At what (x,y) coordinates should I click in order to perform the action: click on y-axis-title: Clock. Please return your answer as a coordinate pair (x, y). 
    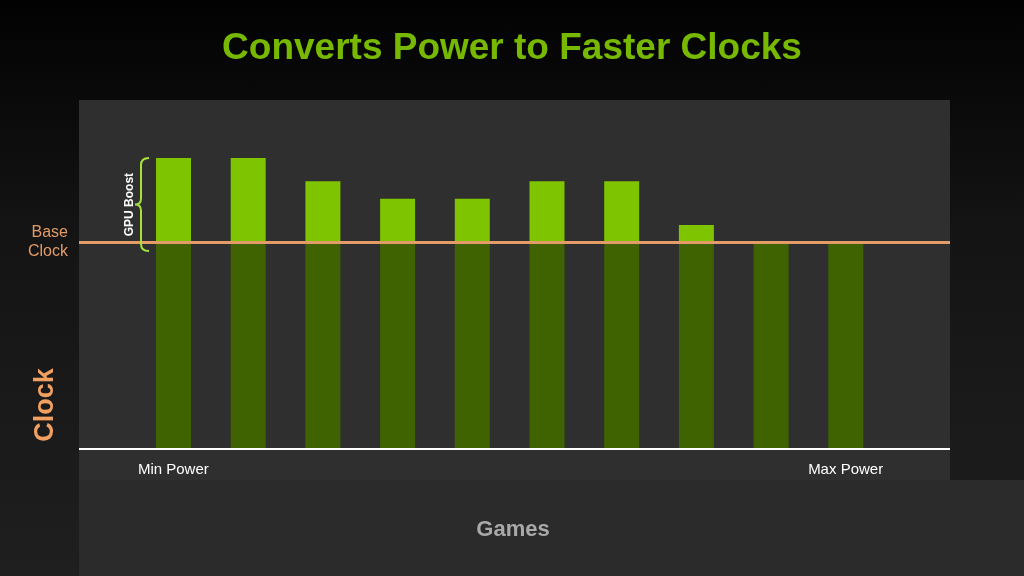
    Looking at the image, I should click on (44, 404).